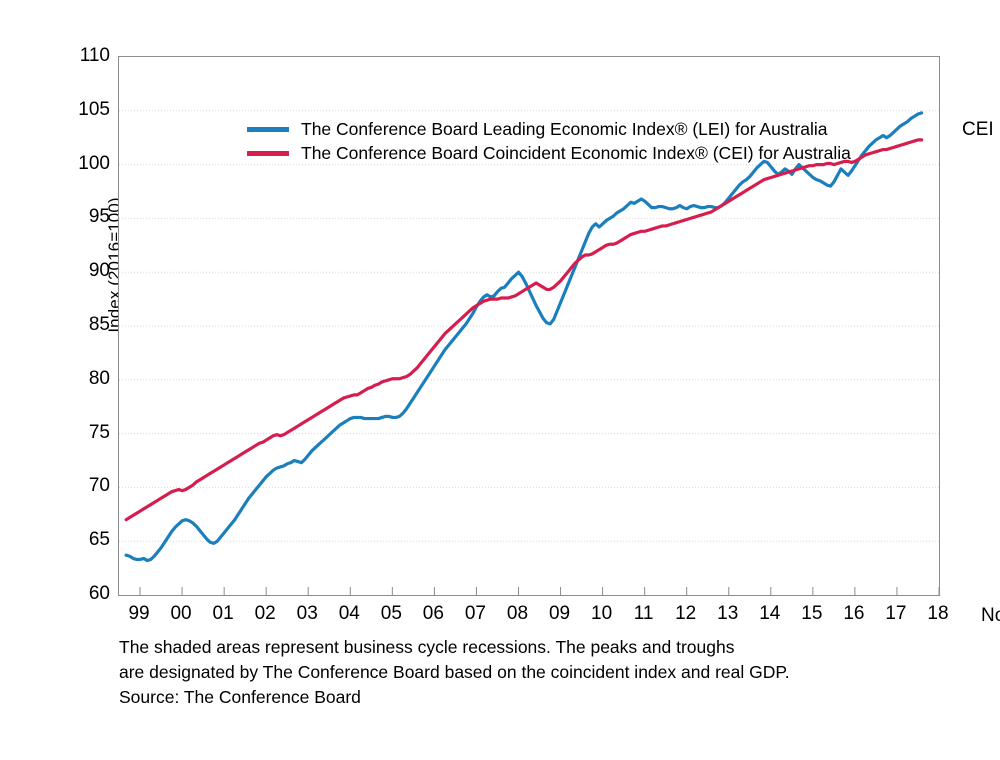 This screenshot has width=1000, height=760. What do you see at coordinates (475, 613) in the screenshot?
I see `x-tick-label: 07` at bounding box center [475, 613].